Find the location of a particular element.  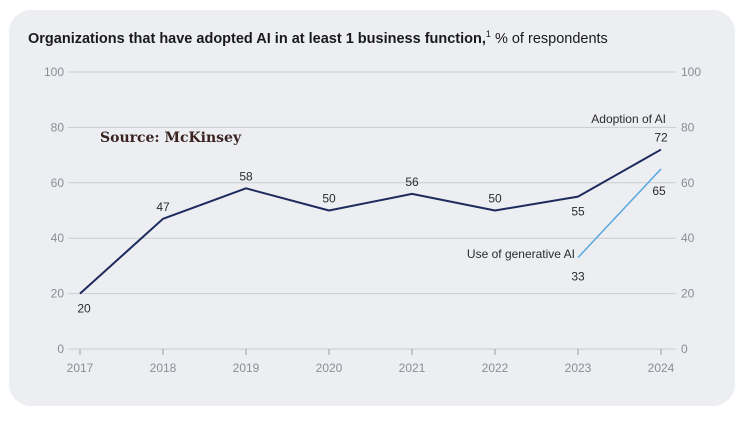

source-note: Source: McKinsey is located at coordinates (171, 138).